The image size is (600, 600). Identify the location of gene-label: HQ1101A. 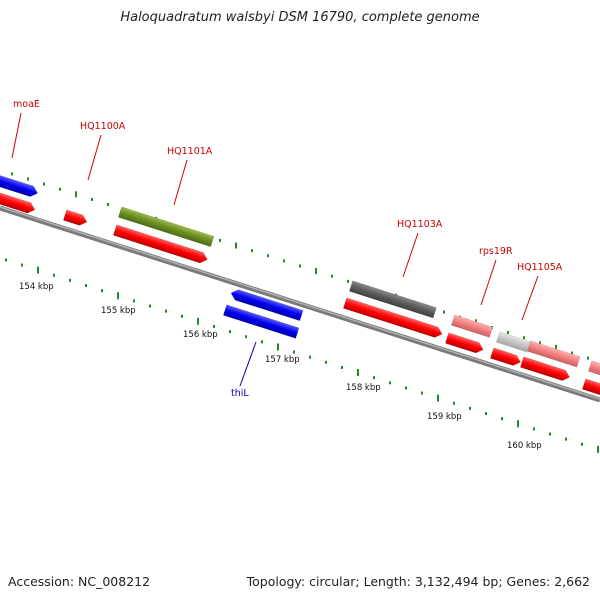
(190, 151).